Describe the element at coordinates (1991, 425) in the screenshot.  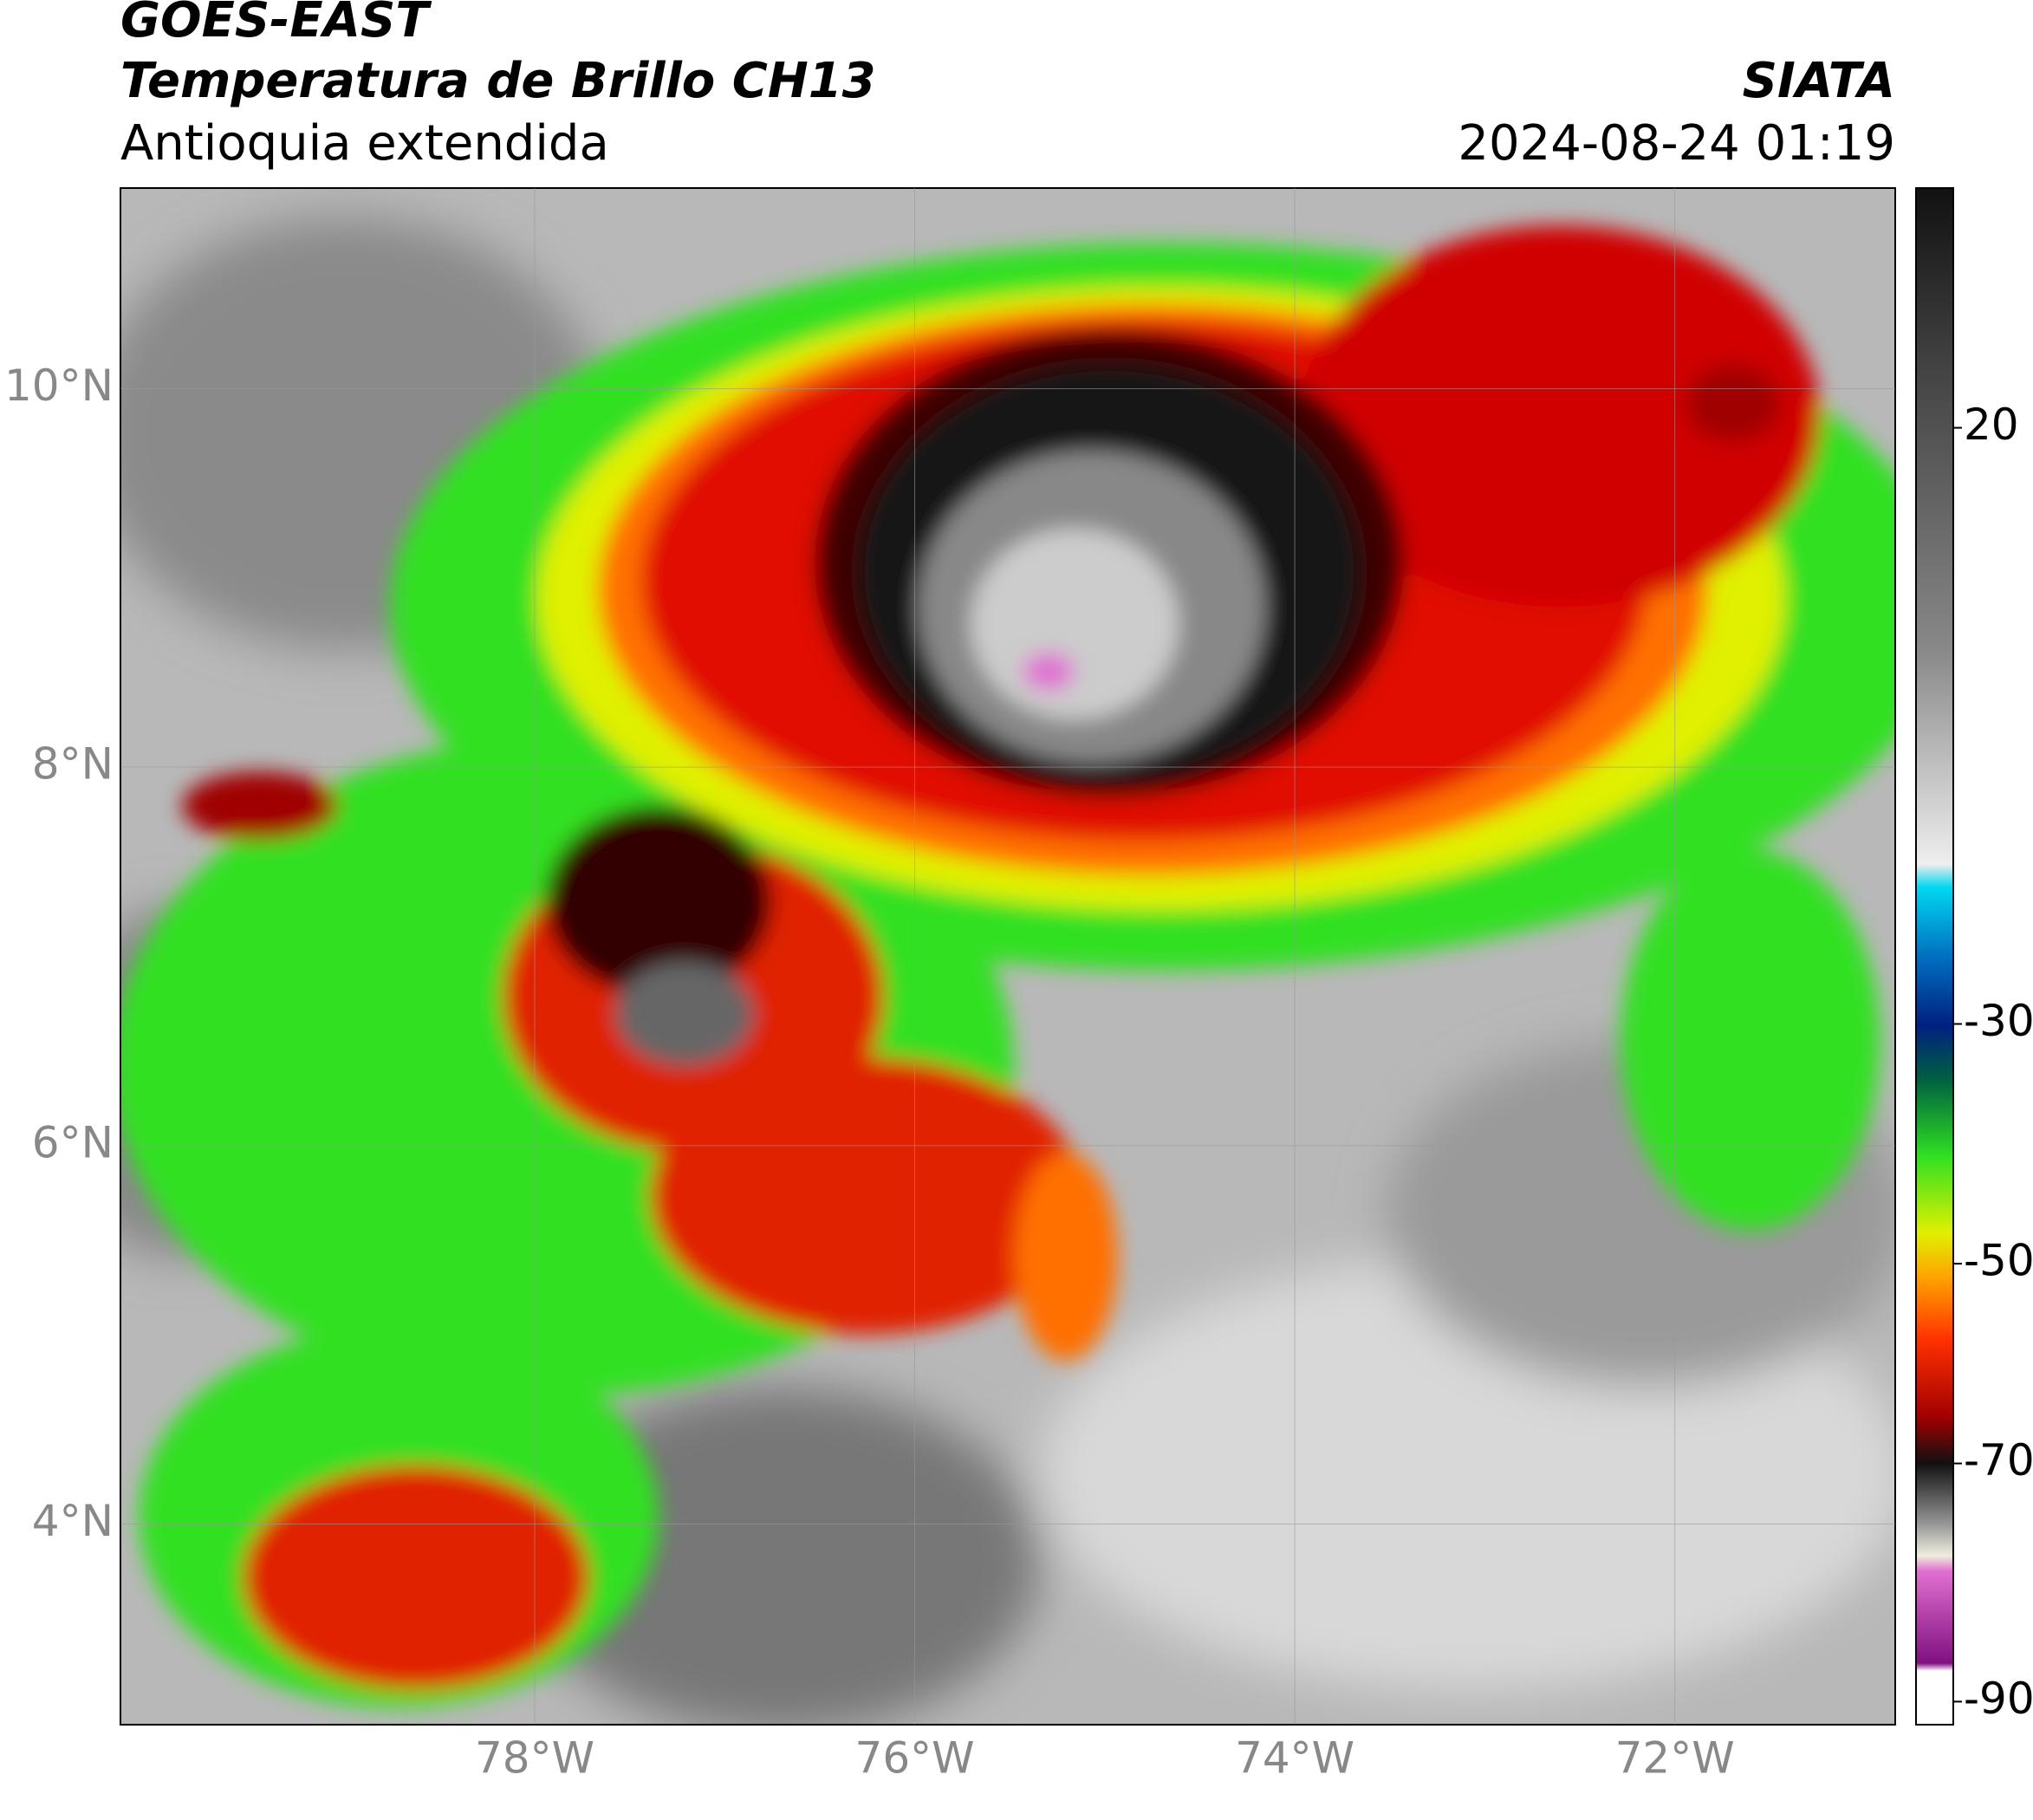
I see `colorbar-label: 20` at that location.